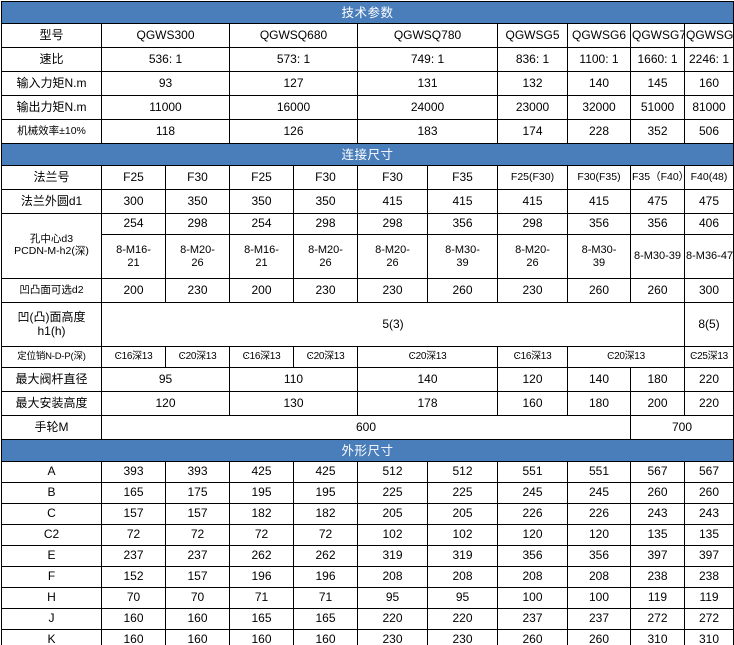 The height and width of the screenshot is (645, 734). Describe the element at coordinates (51, 472) in the screenshot. I see `row-label-dim-A: A` at that location.